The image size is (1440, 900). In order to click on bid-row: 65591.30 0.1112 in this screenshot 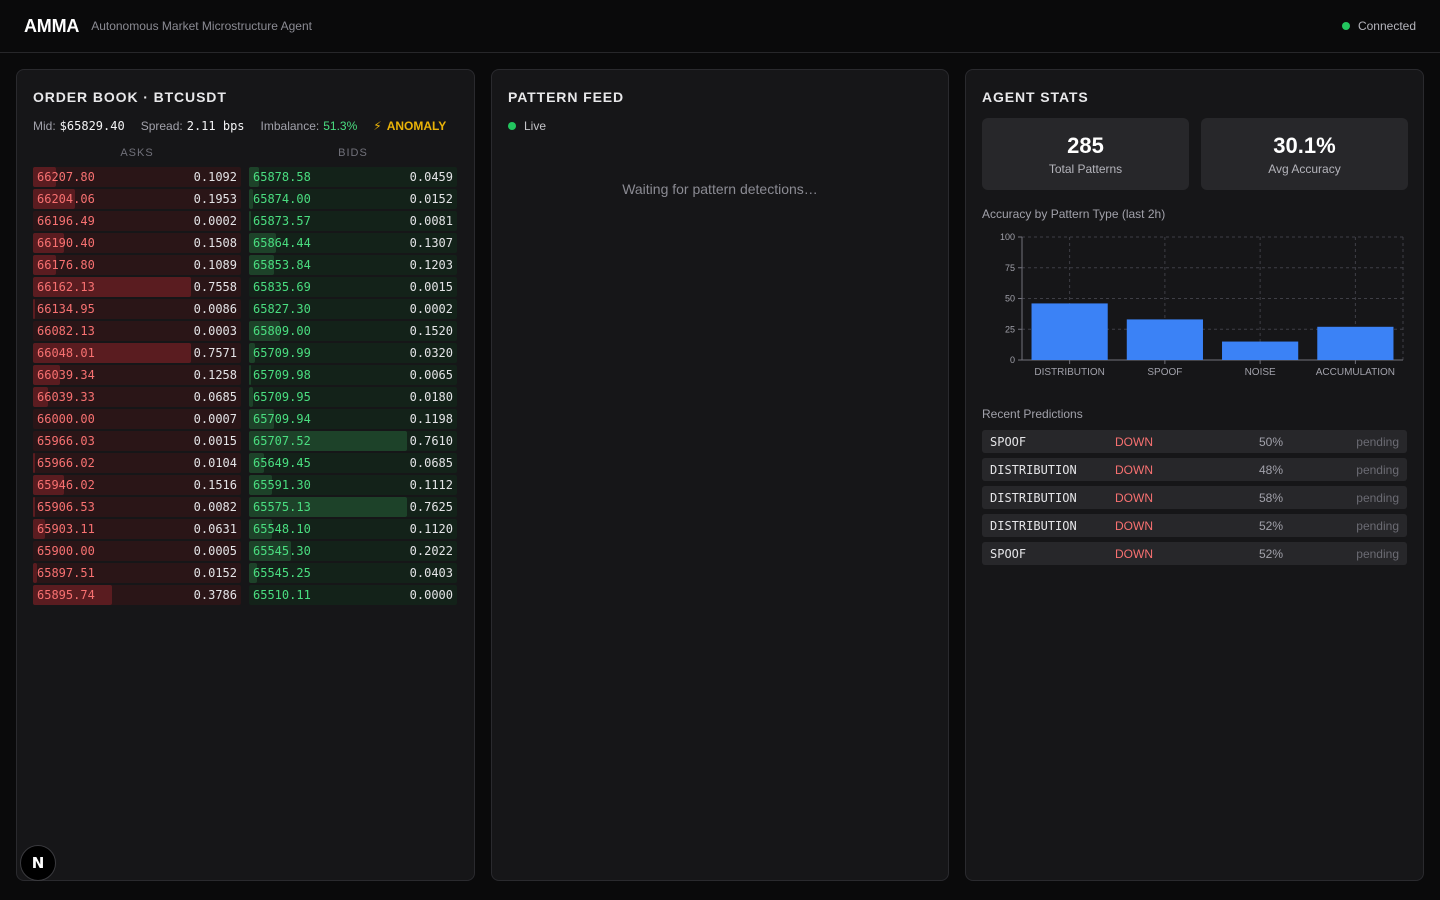, I will do `click(353, 485)`.